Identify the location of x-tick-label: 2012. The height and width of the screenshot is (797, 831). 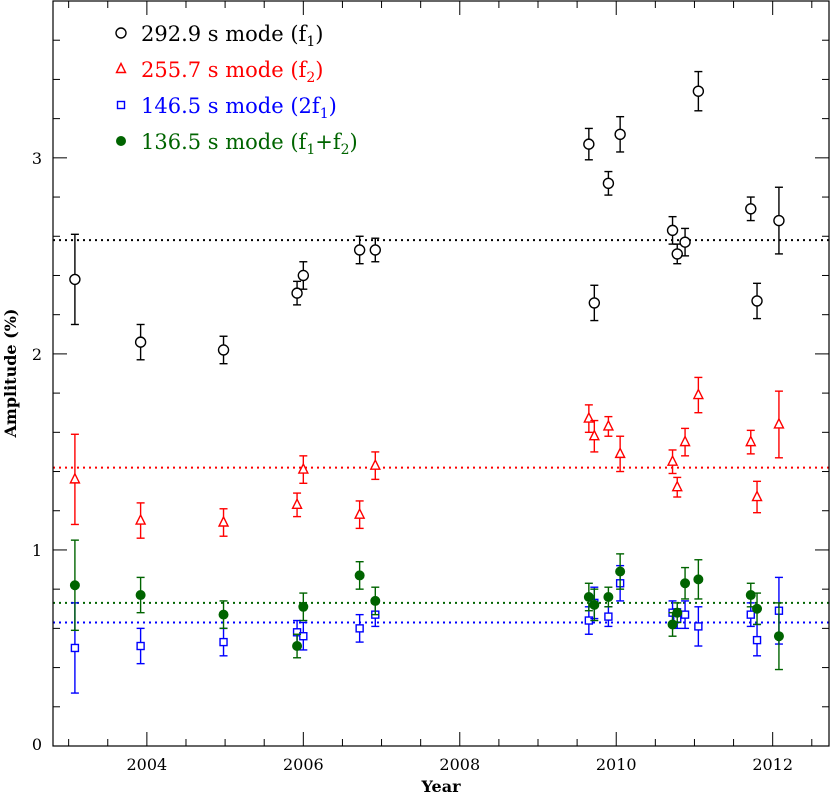
(772, 764).